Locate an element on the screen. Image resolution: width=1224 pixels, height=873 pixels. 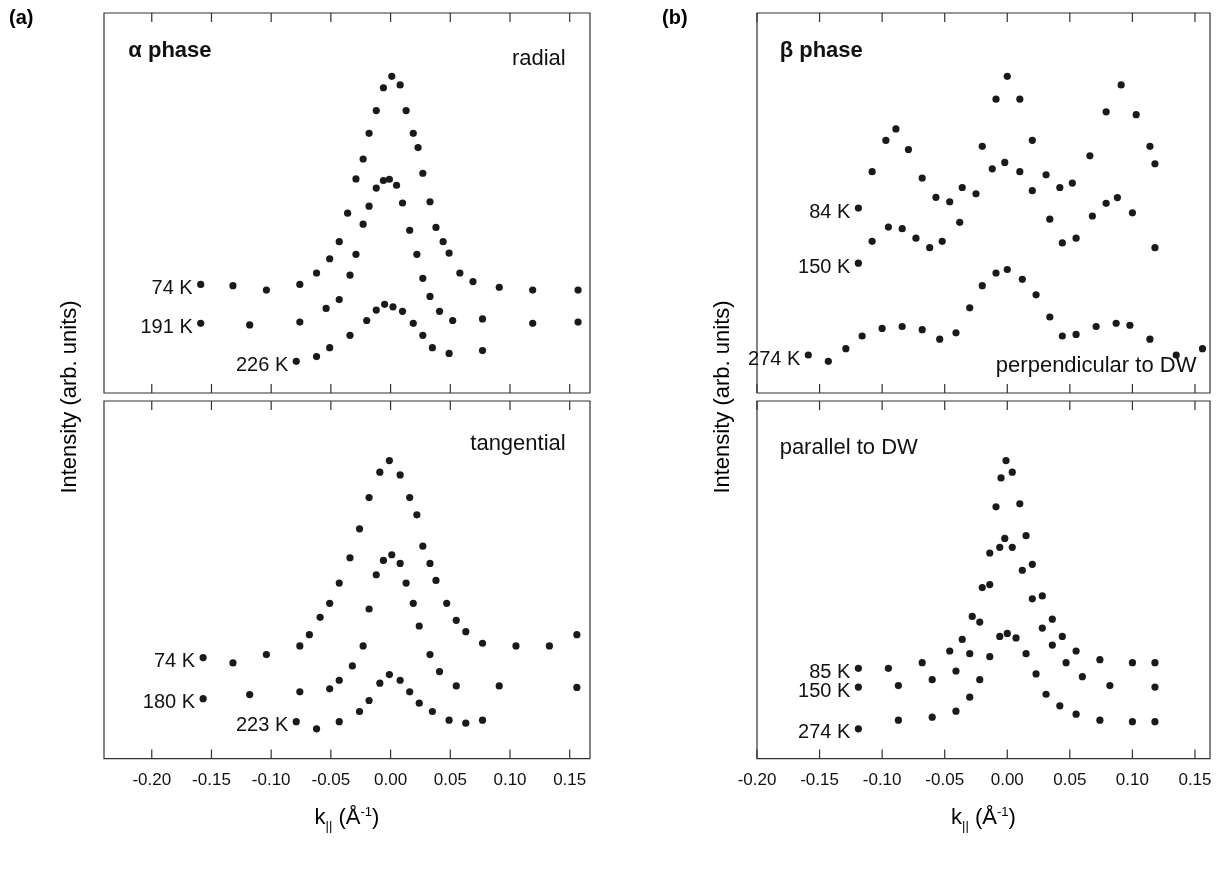
series-label: 274 K is located at coordinates (774, 357).